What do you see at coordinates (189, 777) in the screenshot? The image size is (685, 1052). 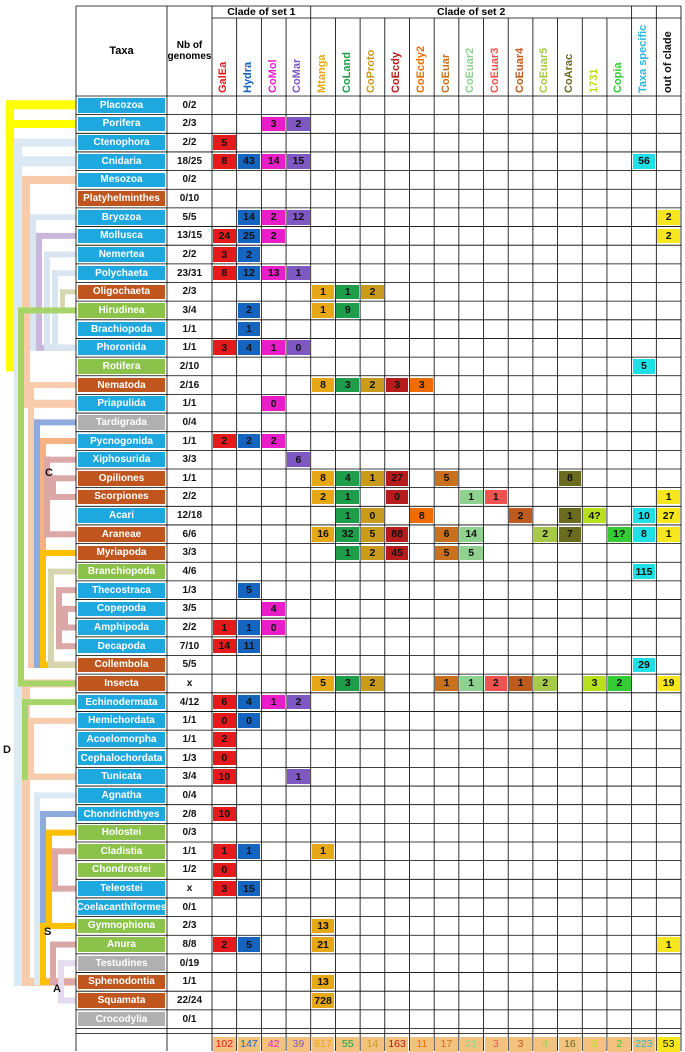 I see `genome-count: 3/4` at bounding box center [189, 777].